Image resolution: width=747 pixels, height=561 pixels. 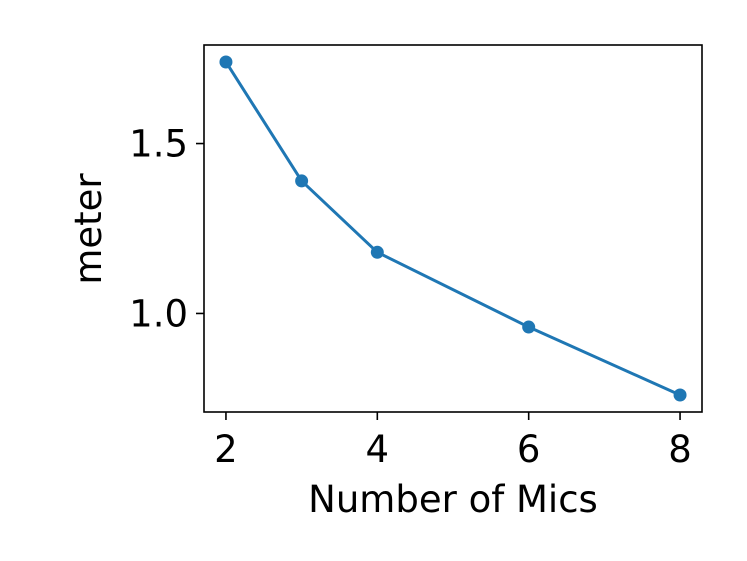 I want to click on x-tick-label: 4, so click(x=378, y=449).